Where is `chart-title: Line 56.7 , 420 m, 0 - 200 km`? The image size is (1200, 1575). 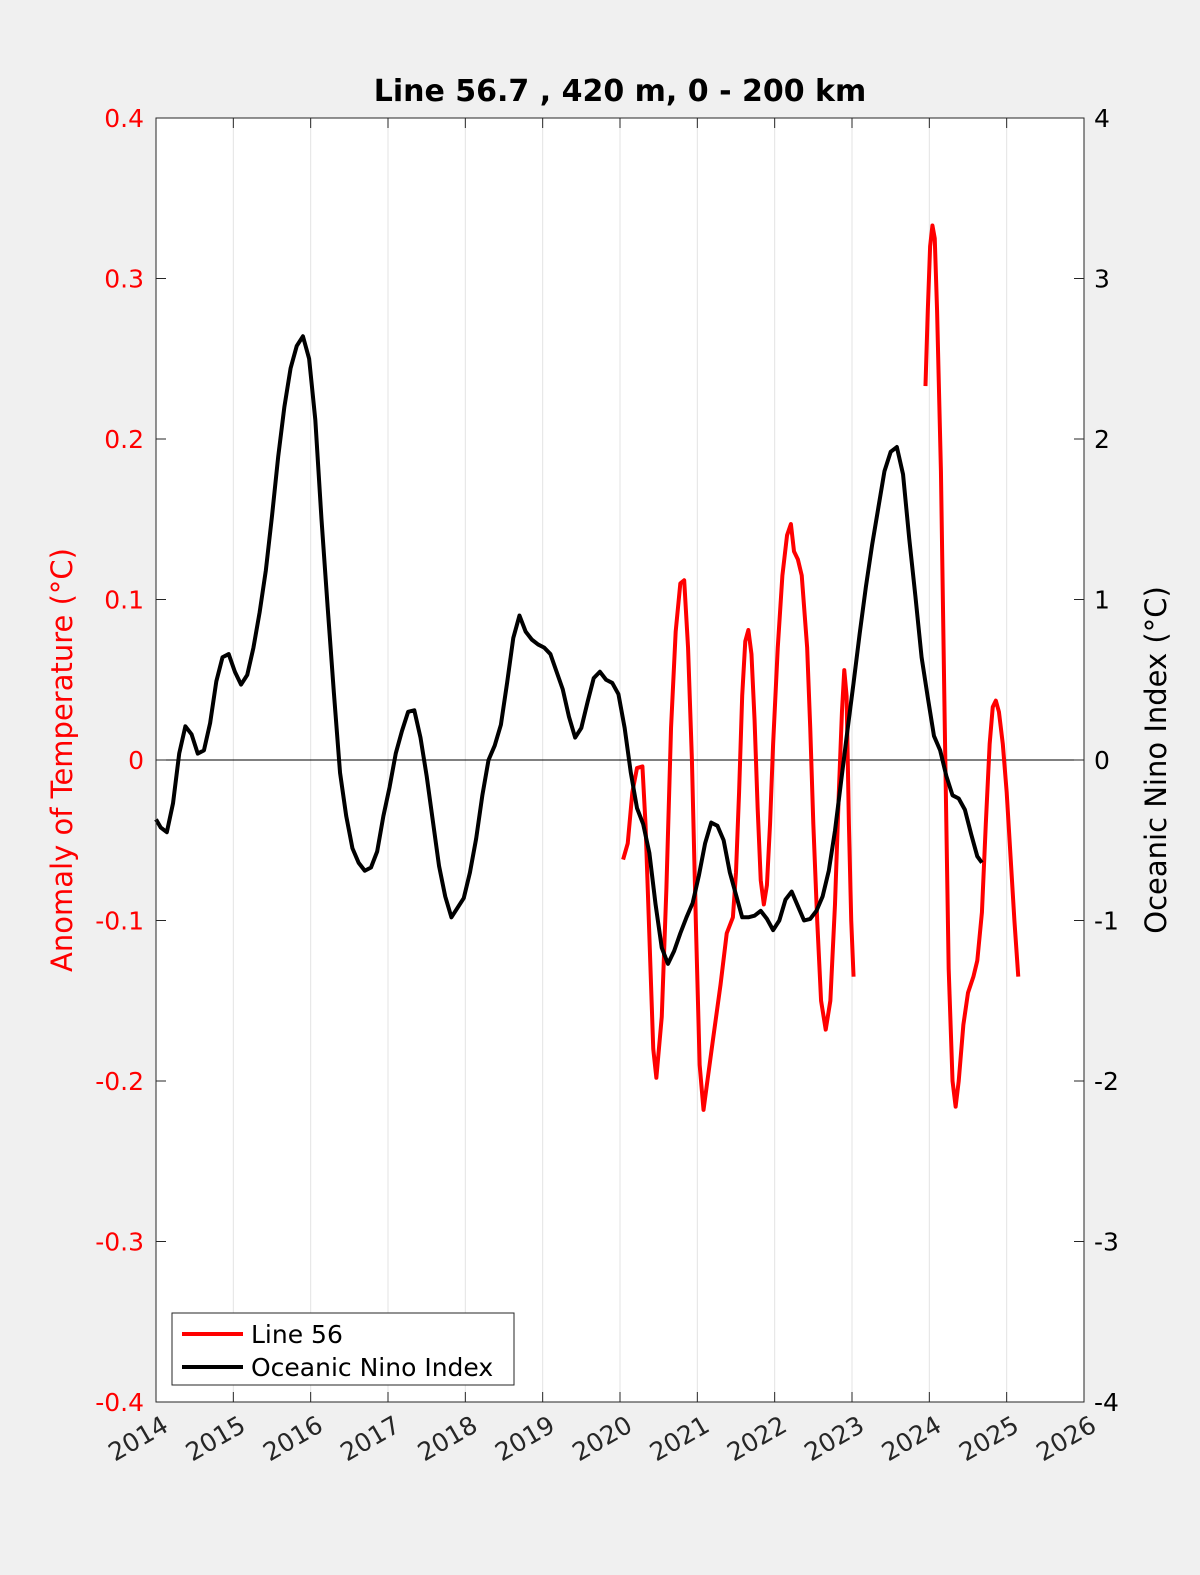 chart-title: Line 56.7 , 420 m, 0 - 200 km is located at coordinates (620, 91).